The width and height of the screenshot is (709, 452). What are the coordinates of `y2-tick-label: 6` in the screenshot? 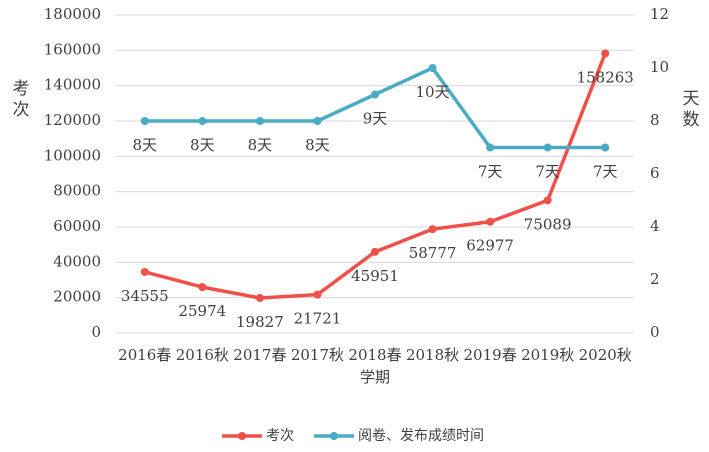 It's located at (655, 173).